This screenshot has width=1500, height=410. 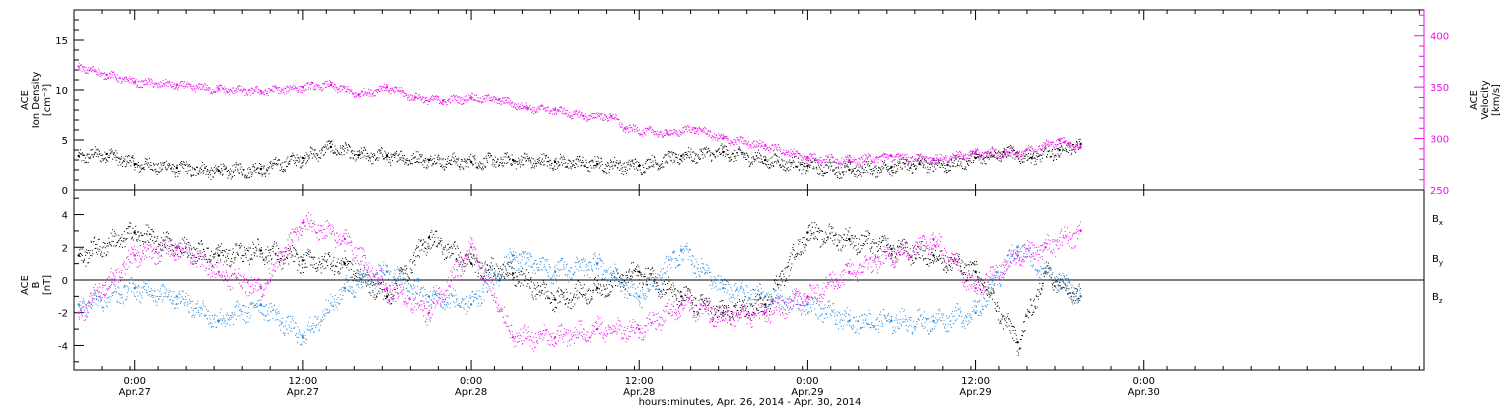 What do you see at coordinates (1439, 88) in the screenshot?
I see `velocity-tick-label-2: 350` at bounding box center [1439, 88].